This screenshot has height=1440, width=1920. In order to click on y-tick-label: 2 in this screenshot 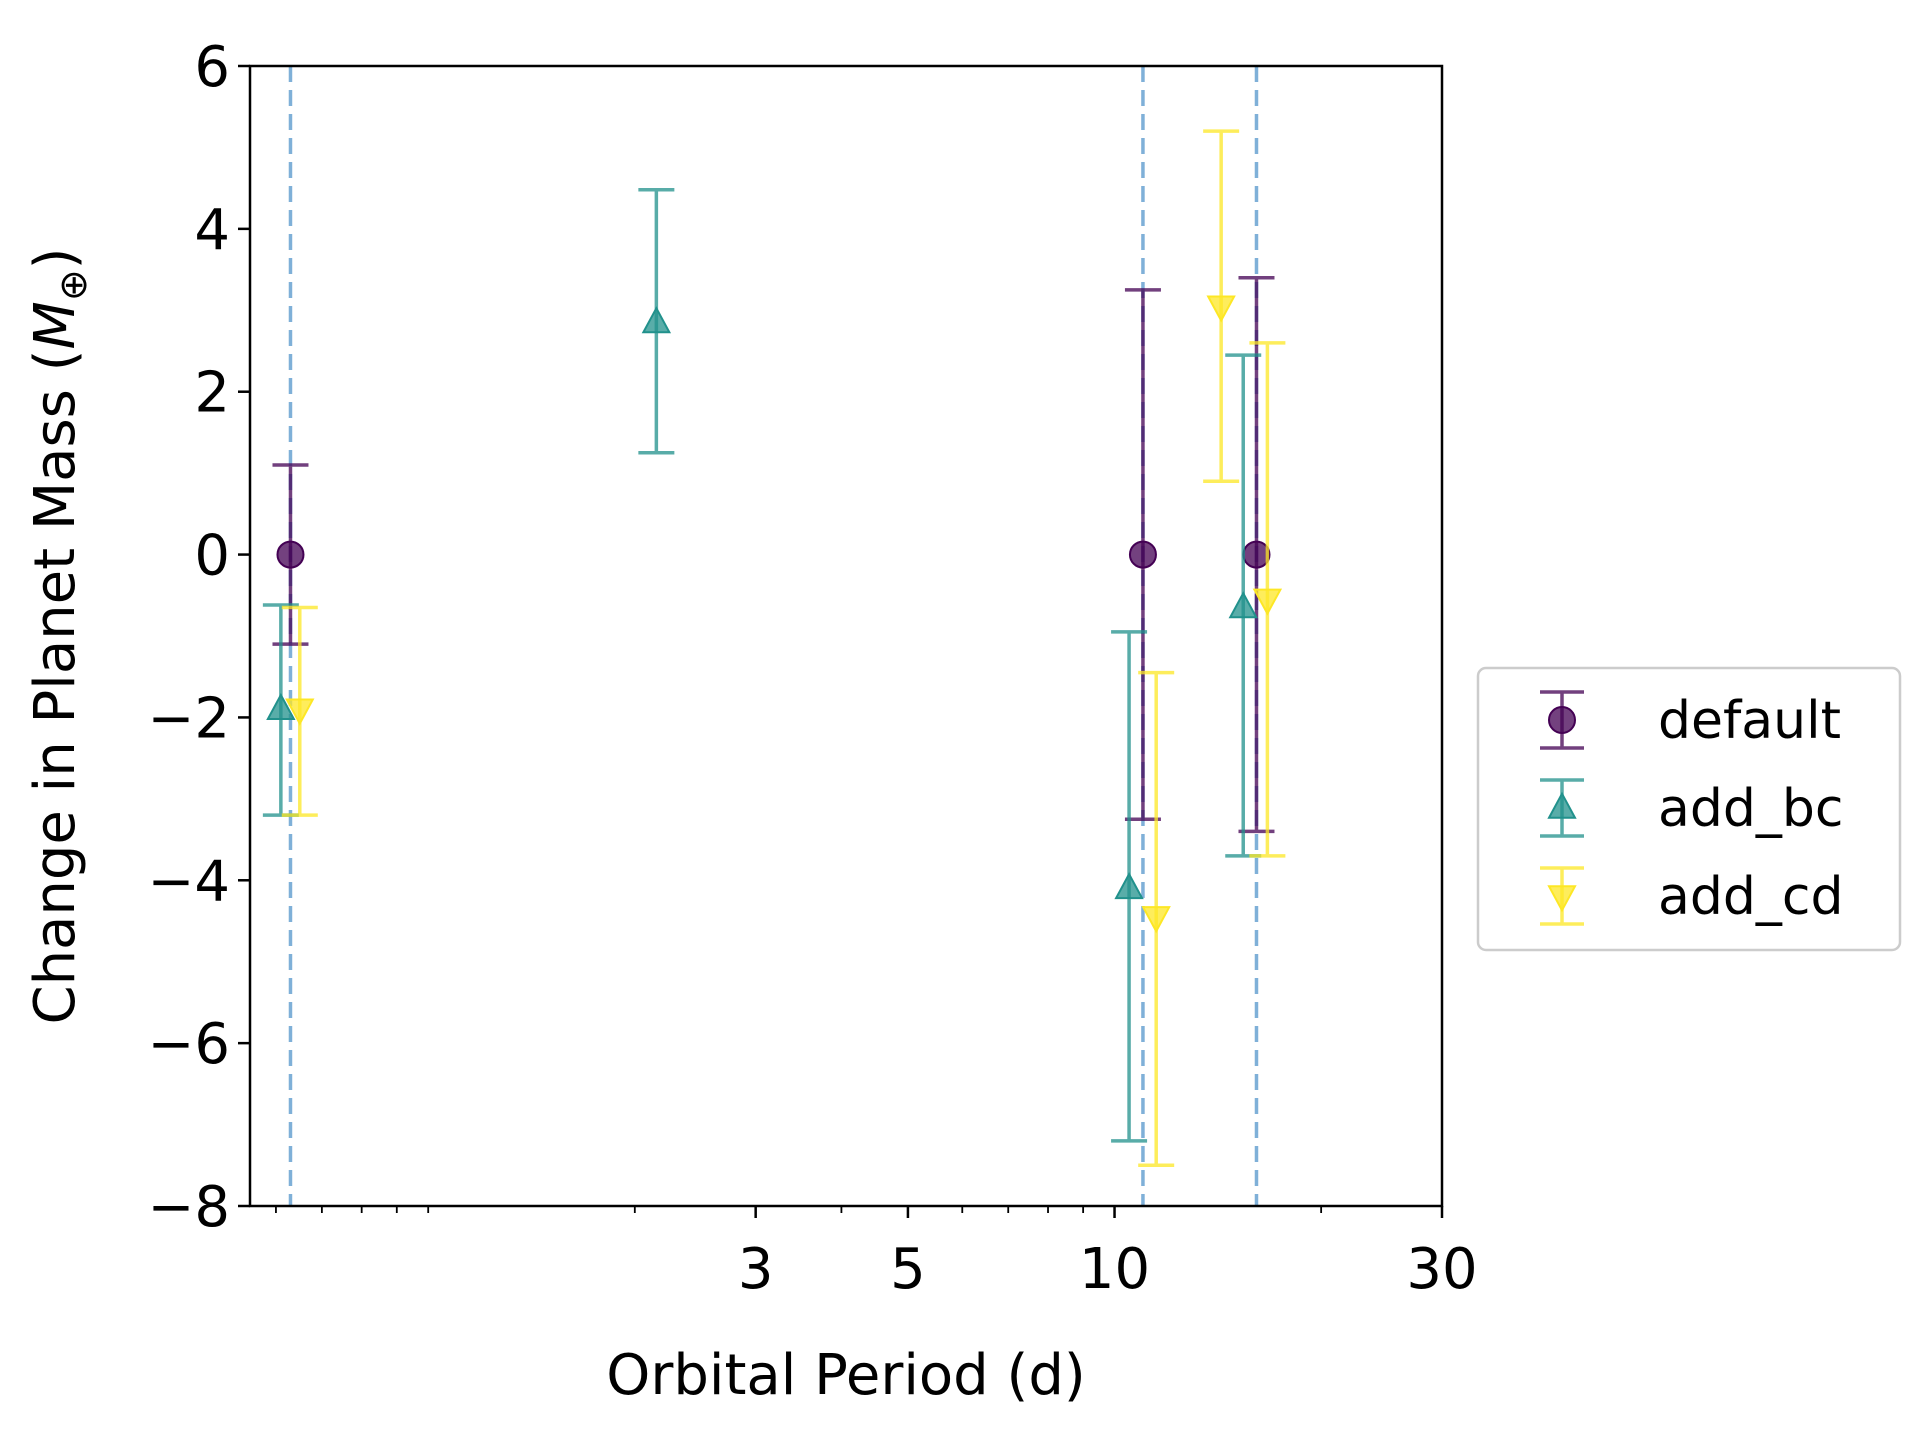, I will do `click(212, 393)`.